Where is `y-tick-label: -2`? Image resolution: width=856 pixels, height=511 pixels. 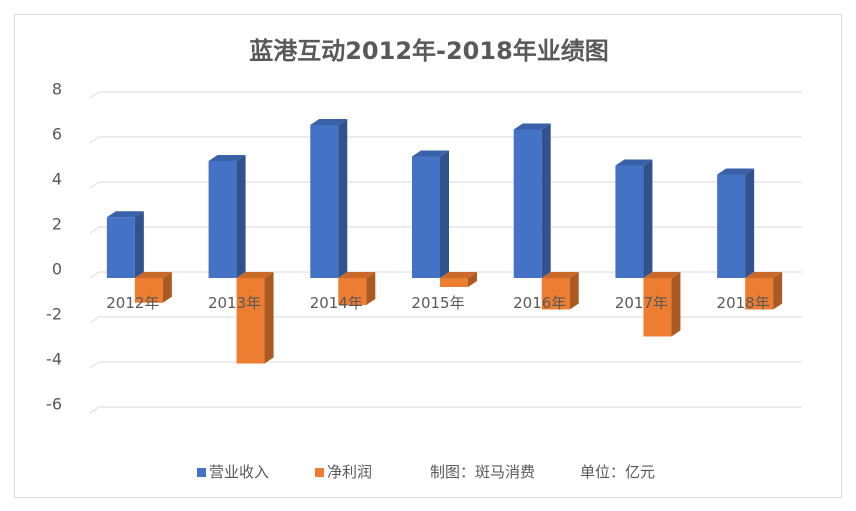 y-tick-label: -2 is located at coordinates (54, 314).